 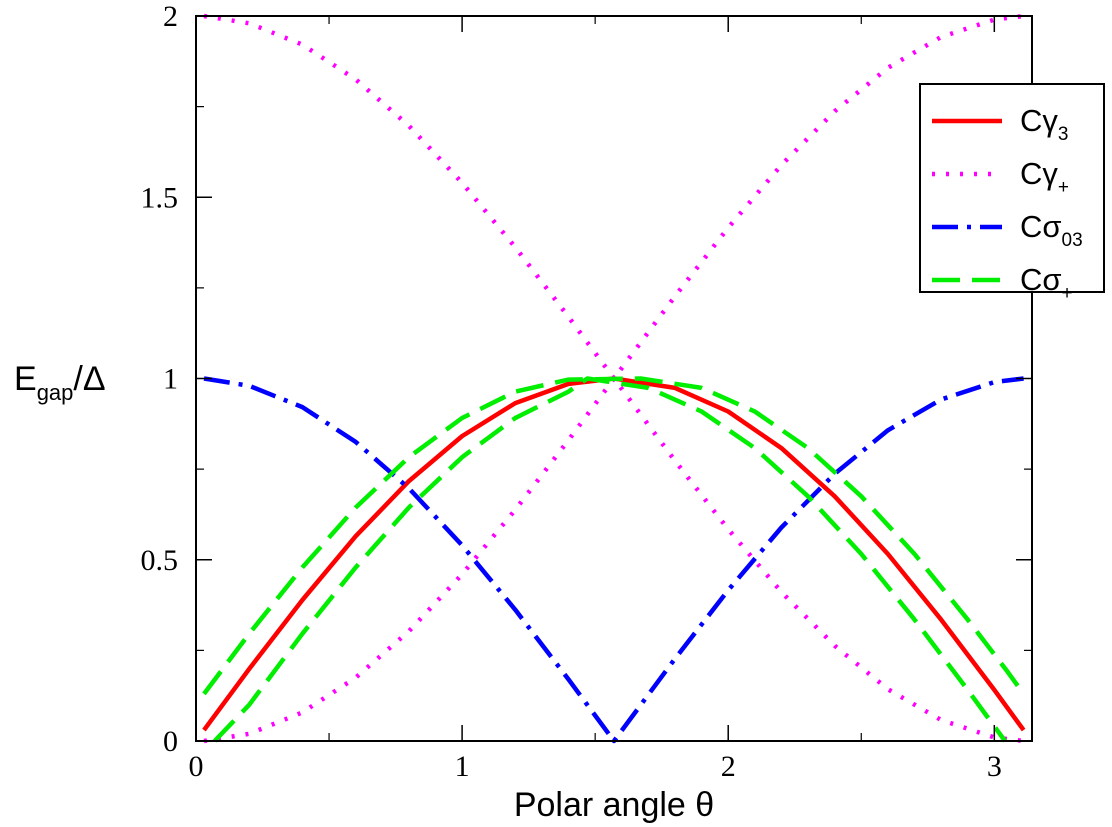 What do you see at coordinates (462, 766) in the screenshot?
I see `x-tick-label: 1` at bounding box center [462, 766].